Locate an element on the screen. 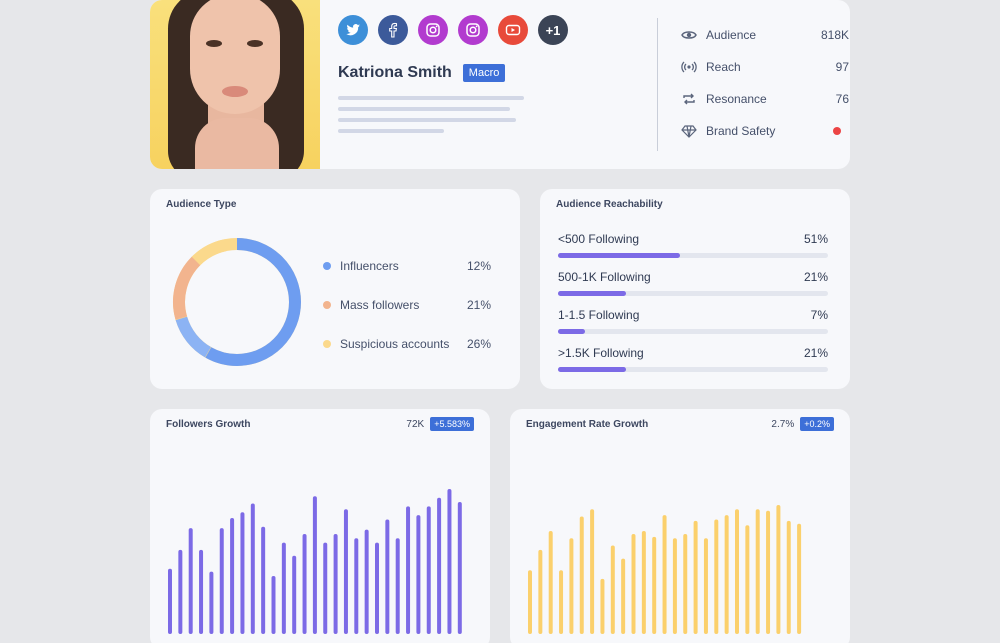 Image resolution: width=1000 pixels, height=643 pixels. followers-change-badge: +5.583% is located at coordinates (452, 424).